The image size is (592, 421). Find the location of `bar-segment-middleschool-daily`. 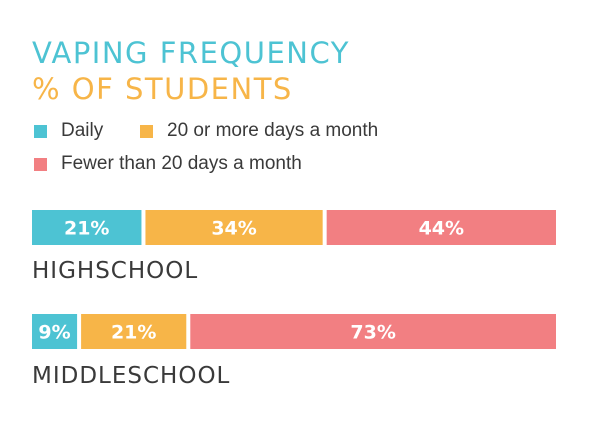

bar-segment-middleschool-daily is located at coordinates (55, 331).